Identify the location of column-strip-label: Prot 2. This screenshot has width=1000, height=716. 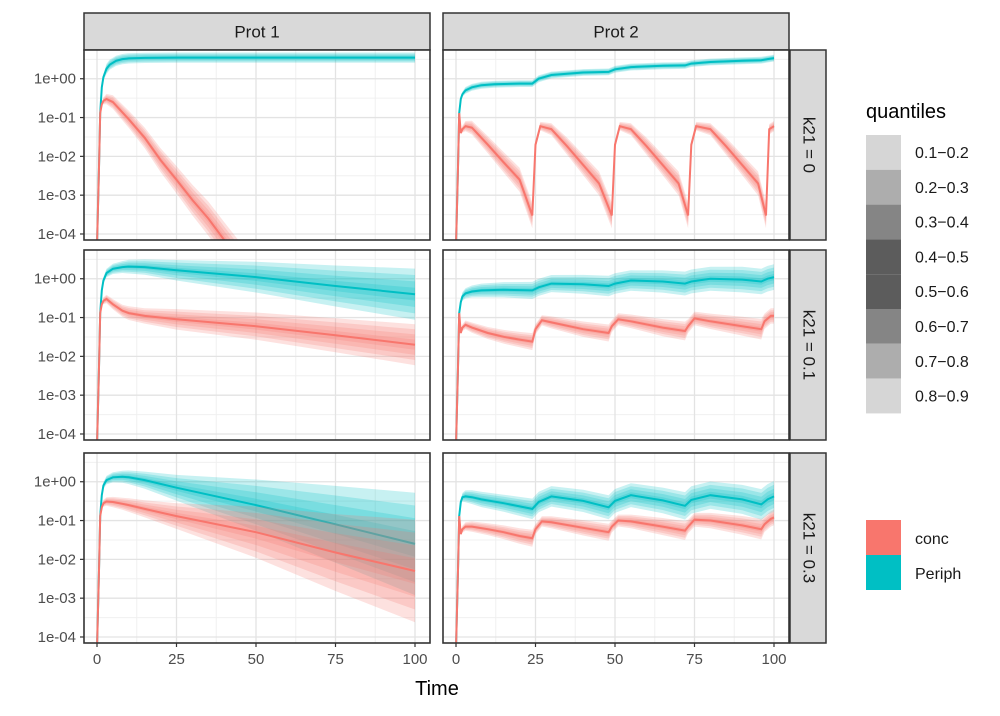
(615, 32).